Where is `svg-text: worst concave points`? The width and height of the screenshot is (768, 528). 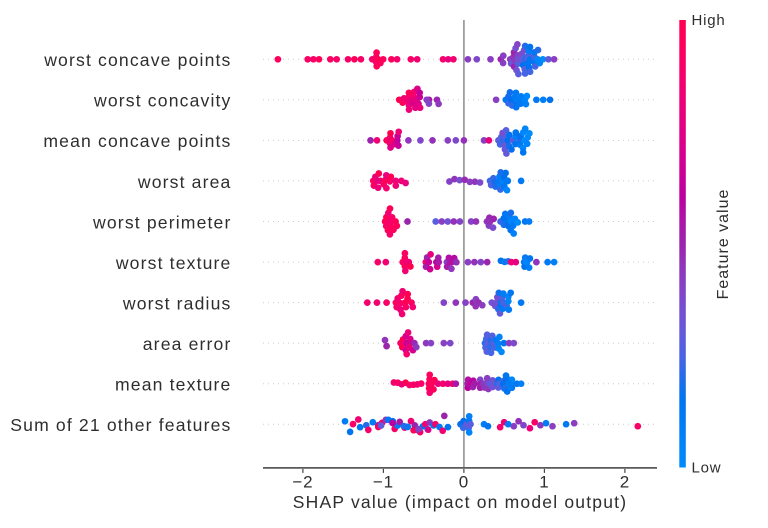
svg-text: worst concave points is located at coordinates (137, 60).